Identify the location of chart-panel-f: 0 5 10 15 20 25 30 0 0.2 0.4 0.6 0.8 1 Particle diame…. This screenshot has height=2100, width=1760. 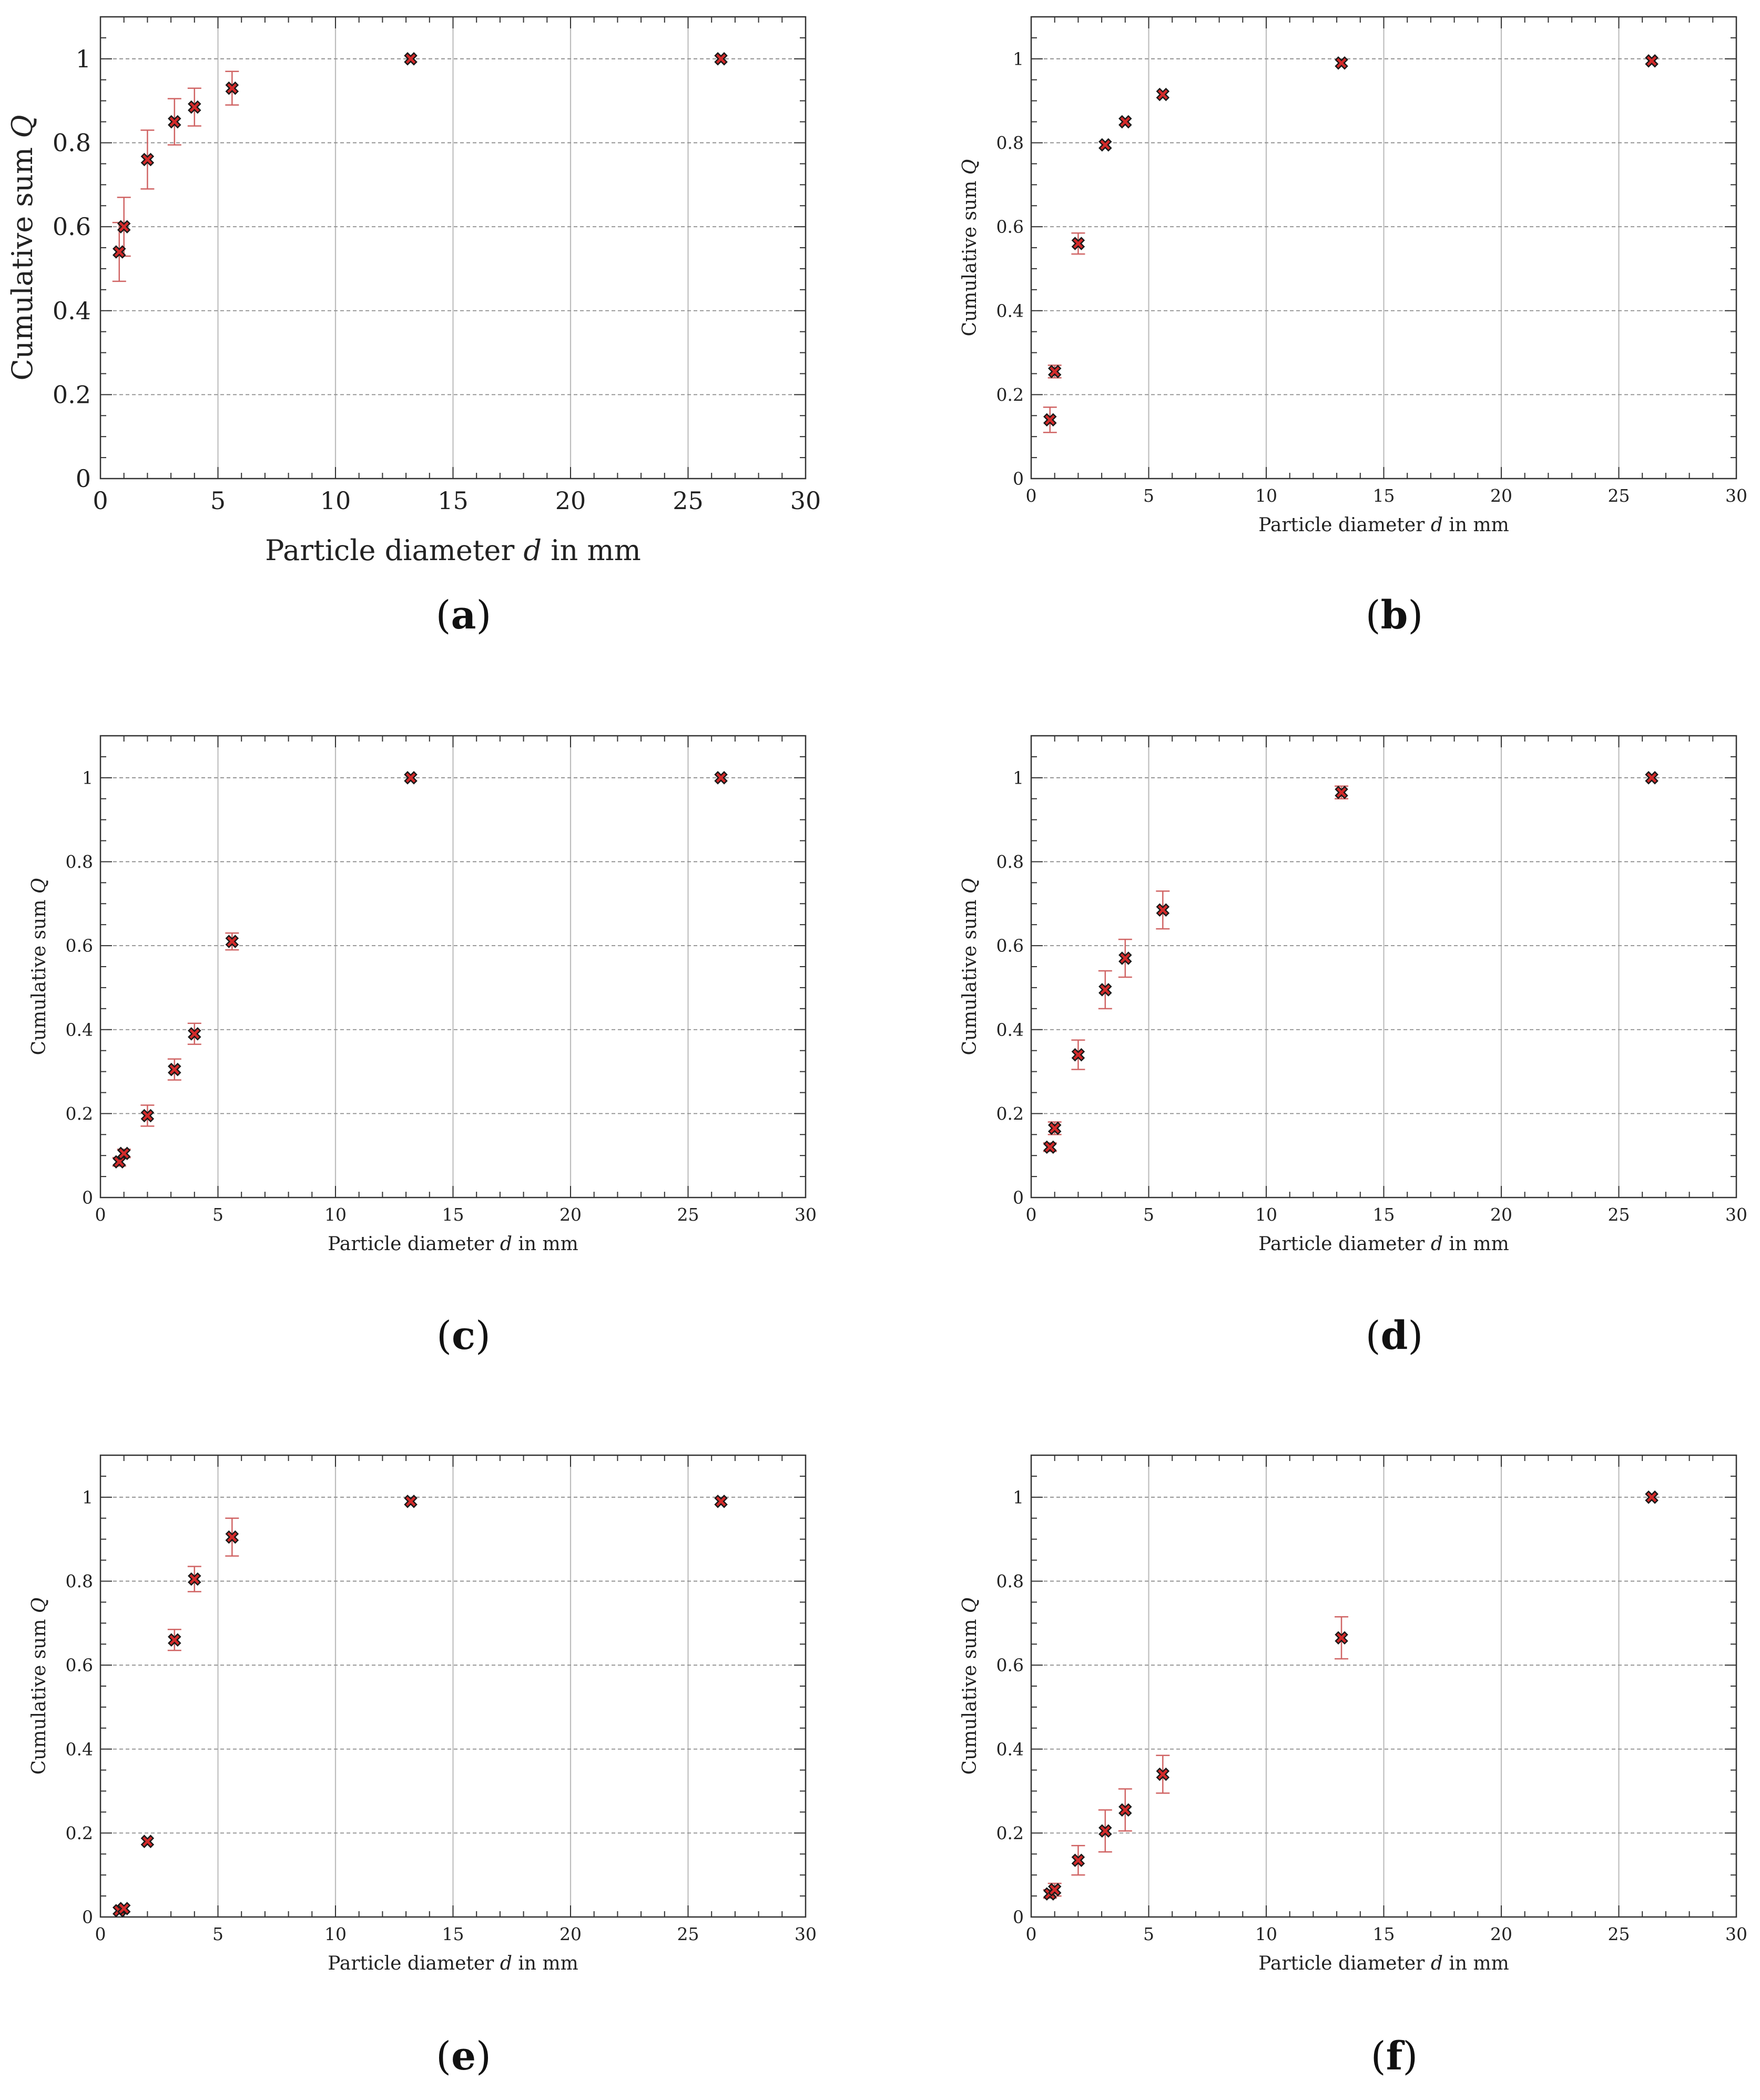
(1353, 1767).